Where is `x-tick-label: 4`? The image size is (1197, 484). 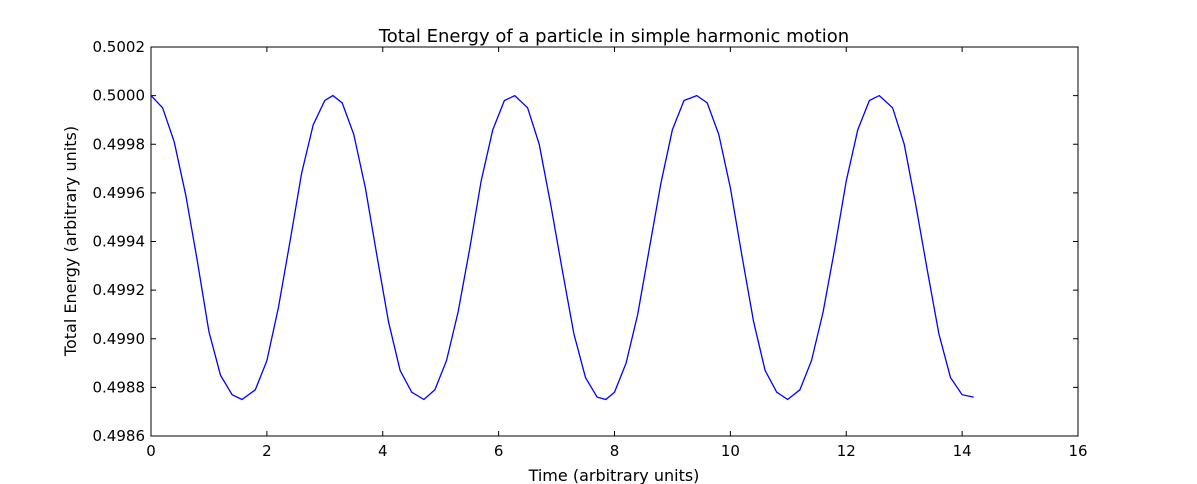 x-tick-label: 4 is located at coordinates (383, 451).